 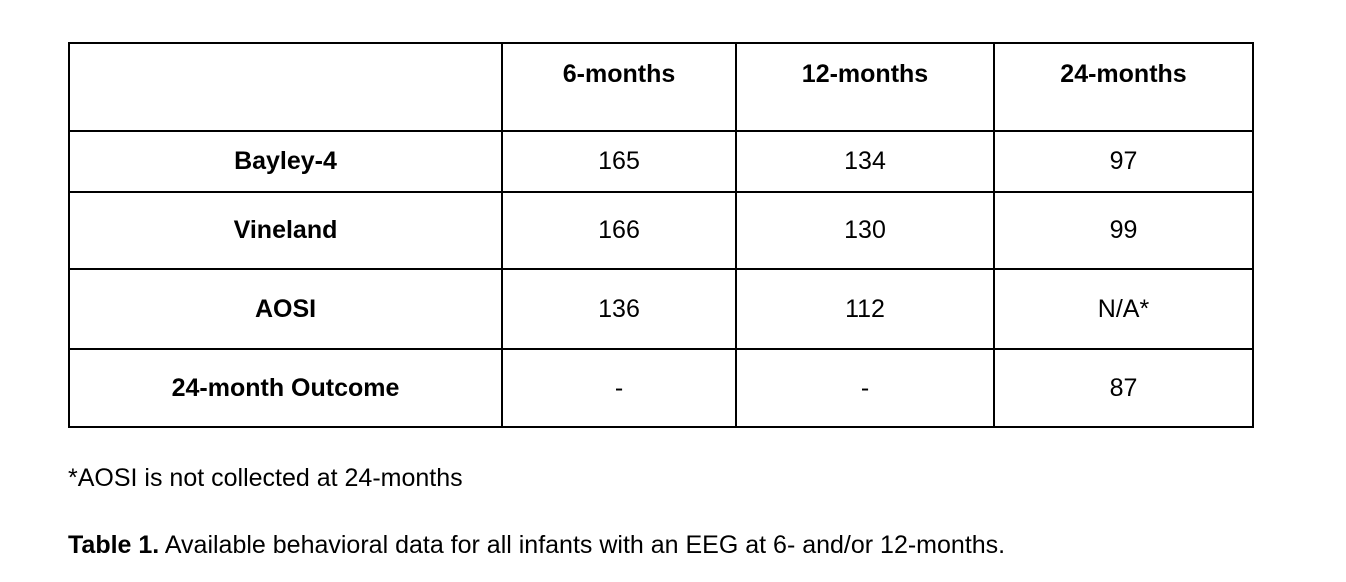 What do you see at coordinates (619, 87) in the screenshot?
I see `header-cell-6-months: 6-months` at bounding box center [619, 87].